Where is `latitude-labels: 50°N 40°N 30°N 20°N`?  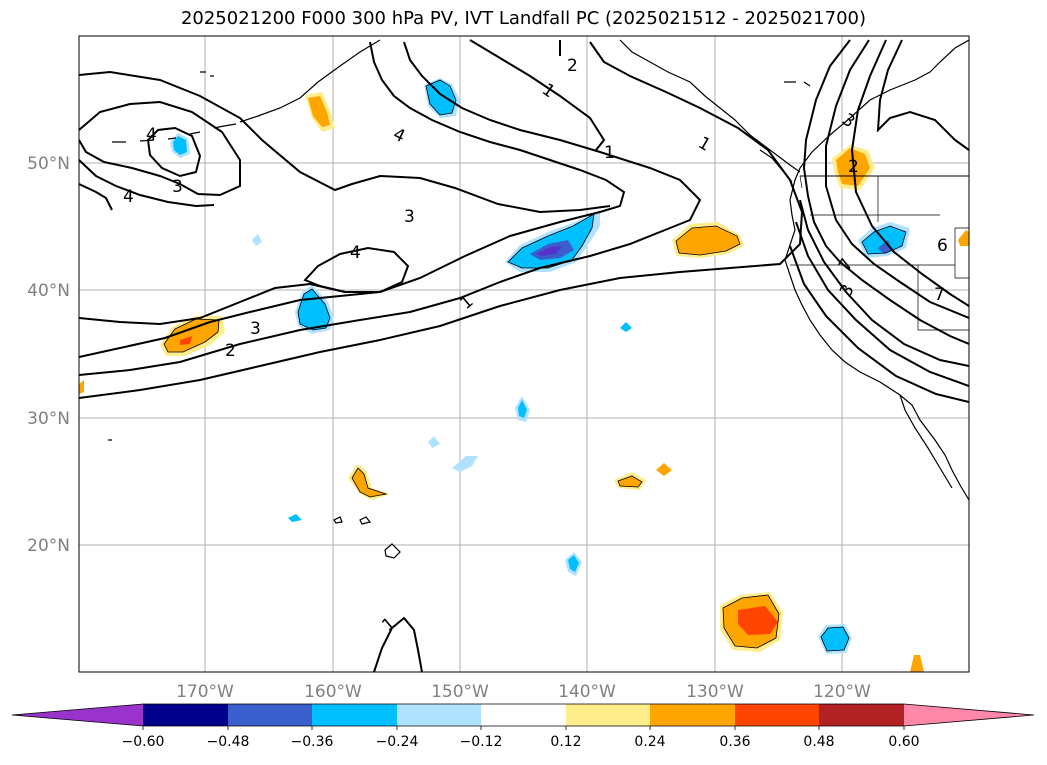 latitude-labels: 50°N 40°N 30°N 20°N is located at coordinates (48, 355).